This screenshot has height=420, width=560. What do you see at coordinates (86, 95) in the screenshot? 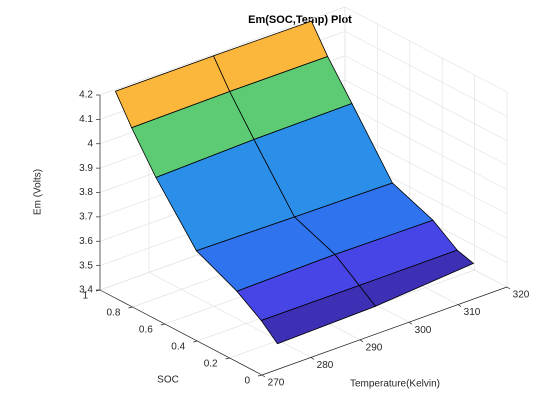
I see `z-tick-label: 4.2` at bounding box center [86, 95].